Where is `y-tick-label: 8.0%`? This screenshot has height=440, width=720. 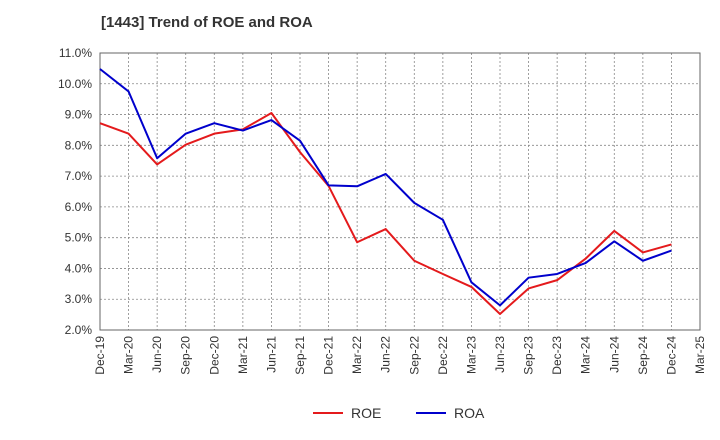
y-tick-label: 8.0% is located at coordinates (79, 145).